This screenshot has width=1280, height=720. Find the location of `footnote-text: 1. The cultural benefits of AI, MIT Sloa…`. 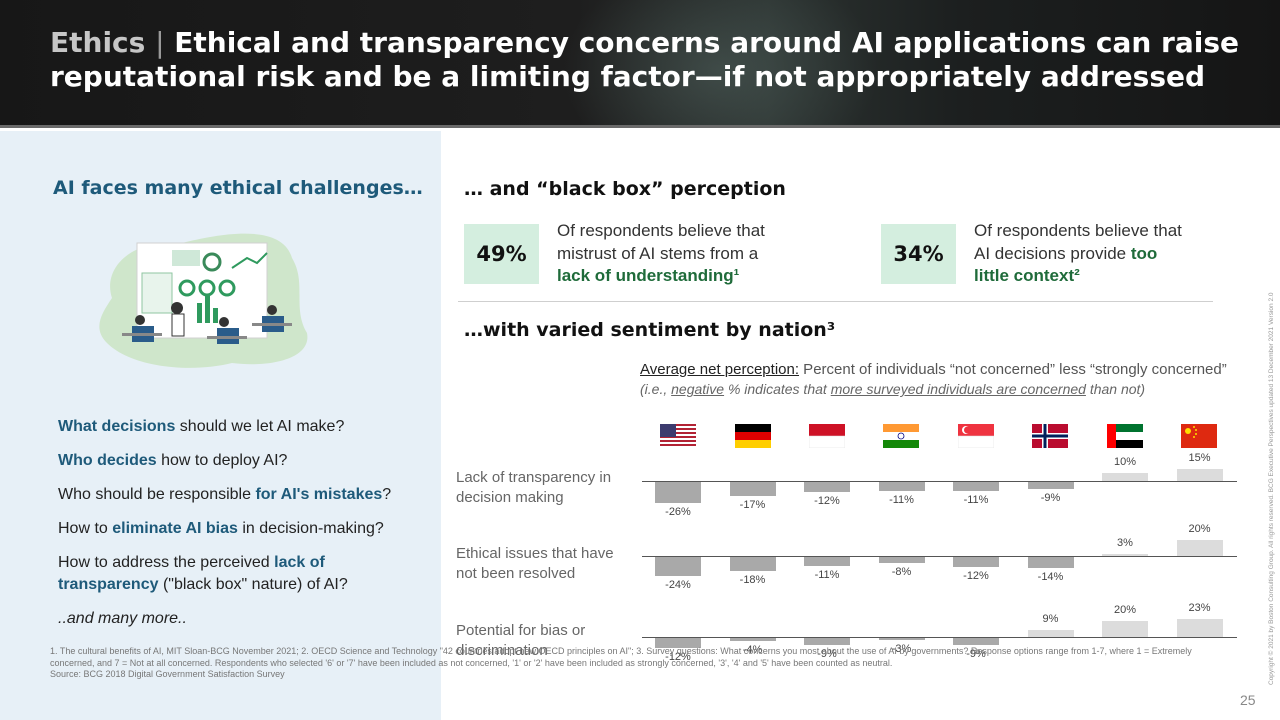

footnote-text: 1. The cultural benefits of AI, MIT Sloa… is located at coordinates (621, 657).